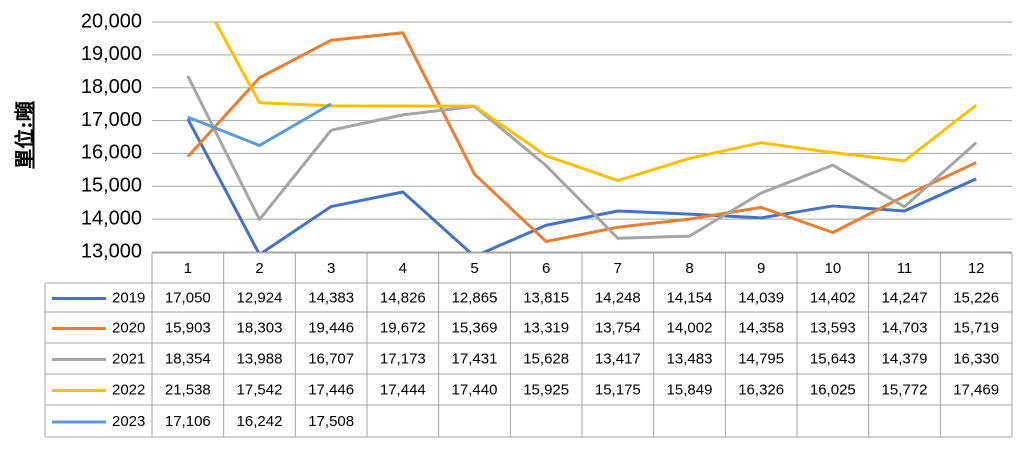 The image size is (1024, 452). What do you see at coordinates (128, 358) in the screenshot?
I see `legend-label: 2021` at bounding box center [128, 358].